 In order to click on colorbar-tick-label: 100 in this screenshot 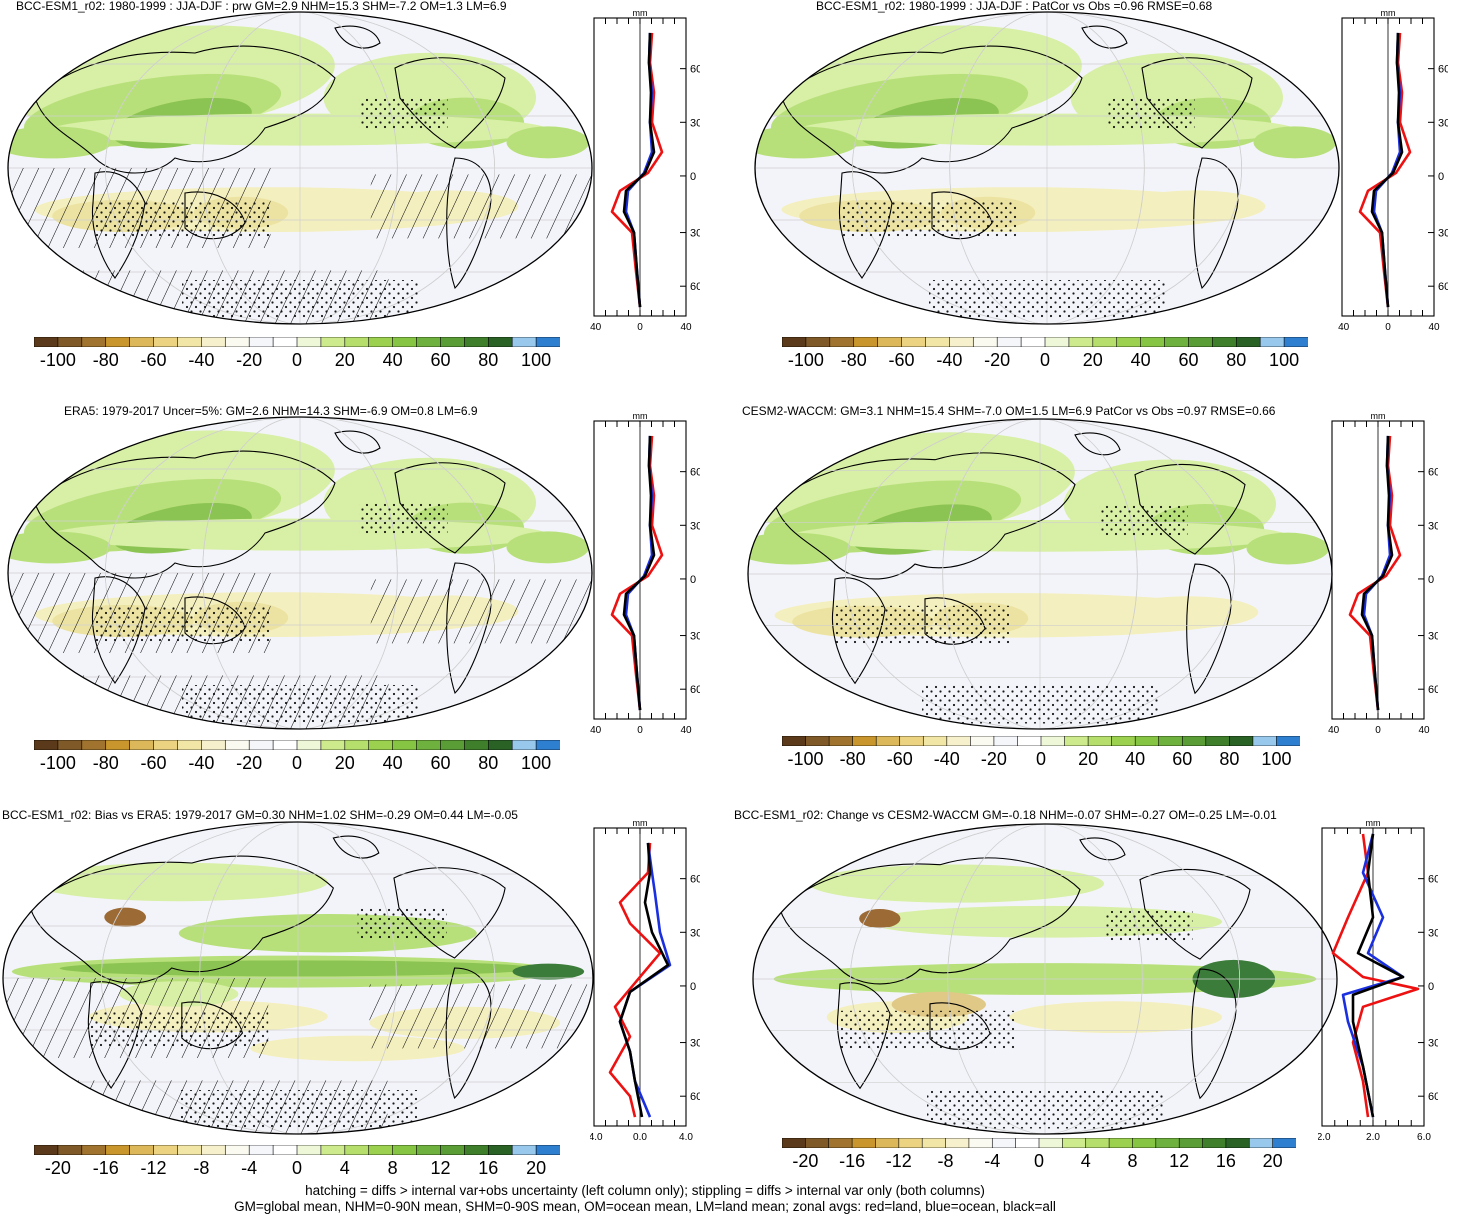, I will do `click(1284, 360)`.